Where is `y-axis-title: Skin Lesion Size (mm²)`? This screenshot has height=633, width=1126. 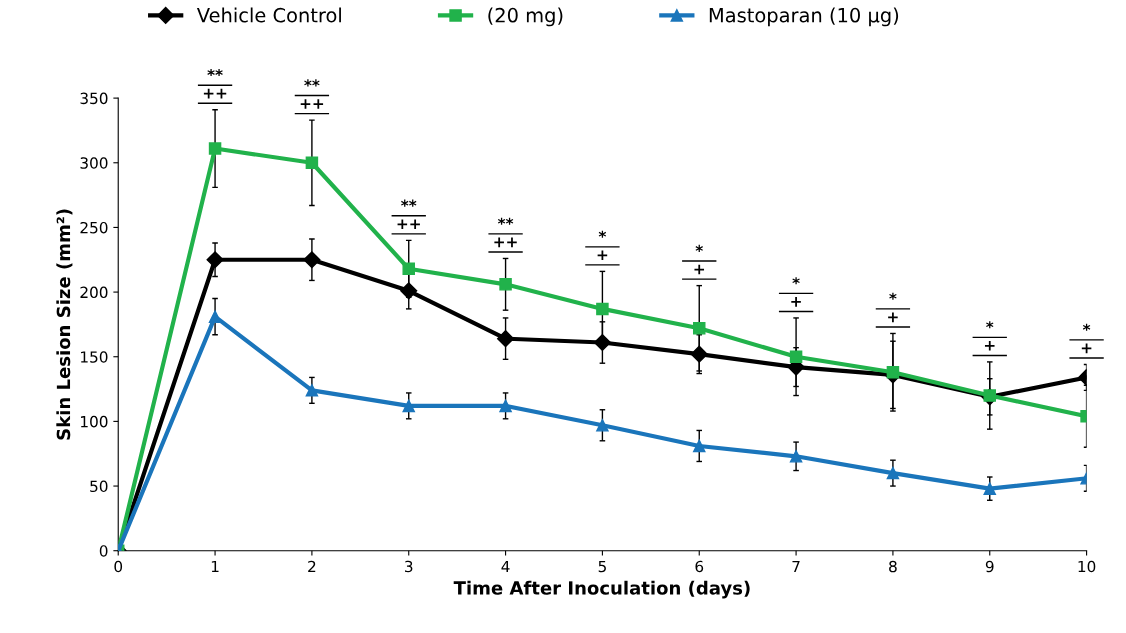
y-axis-title: Skin Lesion Size (mm²) is located at coordinates (64, 324).